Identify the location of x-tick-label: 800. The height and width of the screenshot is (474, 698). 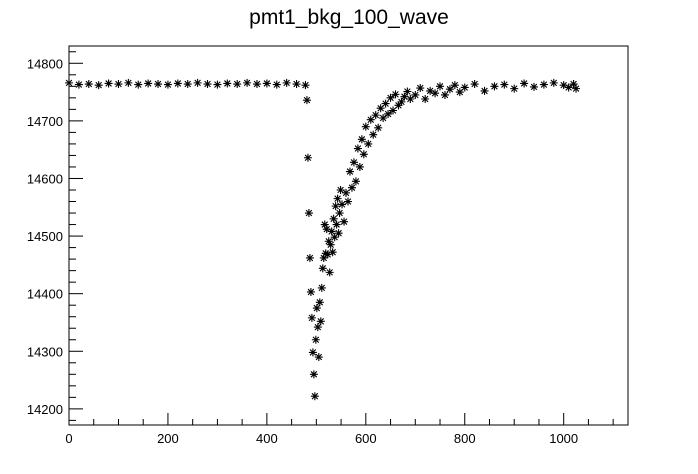
(465, 438).